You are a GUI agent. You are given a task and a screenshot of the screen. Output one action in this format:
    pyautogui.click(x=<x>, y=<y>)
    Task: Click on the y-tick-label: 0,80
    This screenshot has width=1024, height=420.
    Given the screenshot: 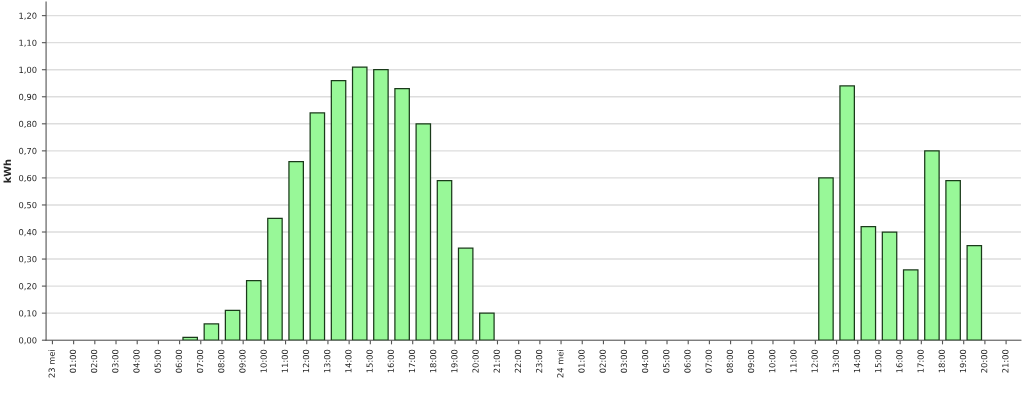 What is the action you would take?
    pyautogui.click(x=28, y=124)
    